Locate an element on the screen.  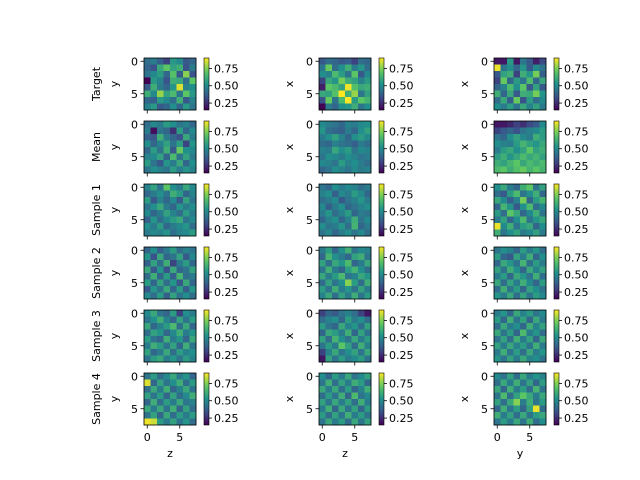
y-tick-label: 5 is located at coordinates (484, 94).